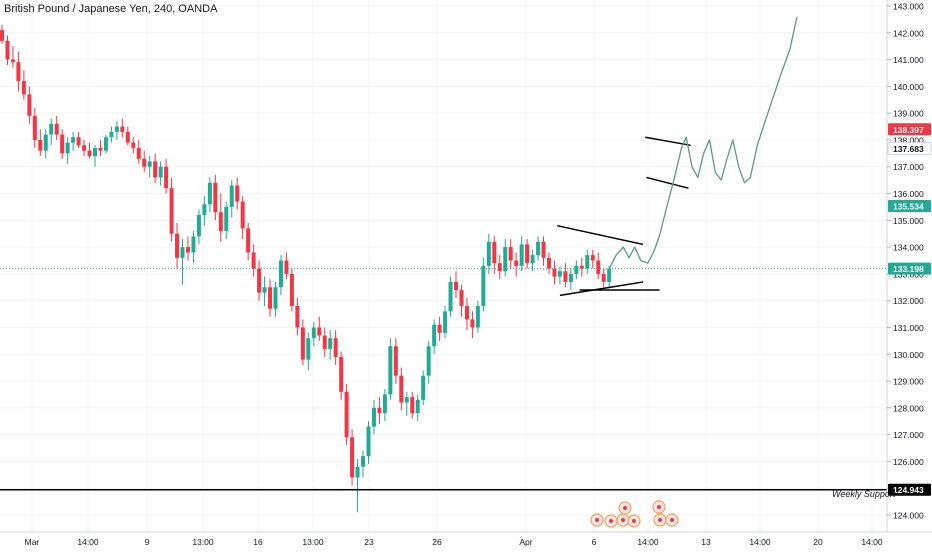  Describe the element at coordinates (908, 114) in the screenshot. I see `y-tick-label: 139.000` at that location.